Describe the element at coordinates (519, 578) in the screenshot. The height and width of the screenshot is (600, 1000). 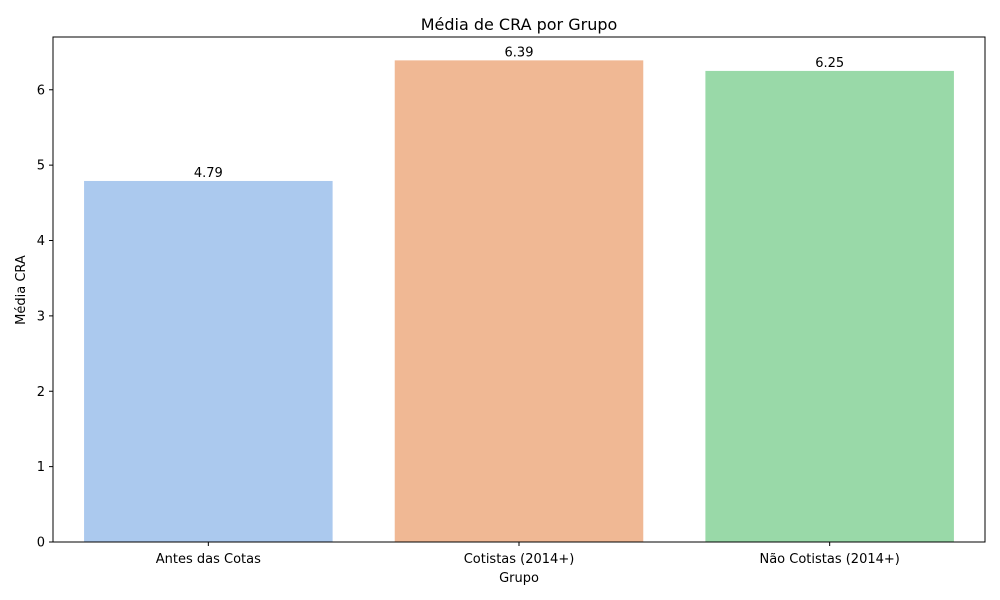
I see `x-axis-label: Grupo` at that location.